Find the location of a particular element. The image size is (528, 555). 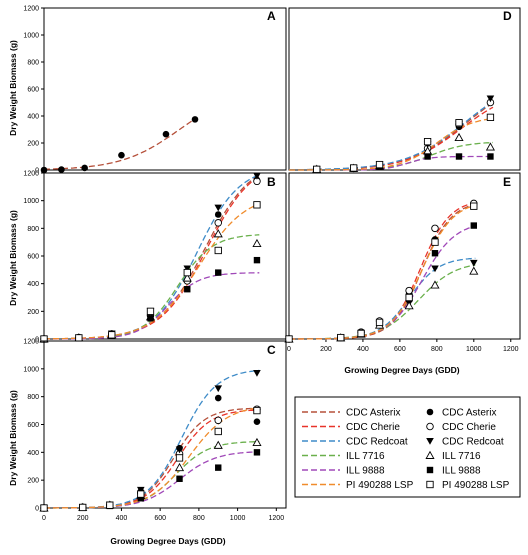

panel-e: 0 200 400 600 800 1000 1200 E is located at coordinates (402, 262).